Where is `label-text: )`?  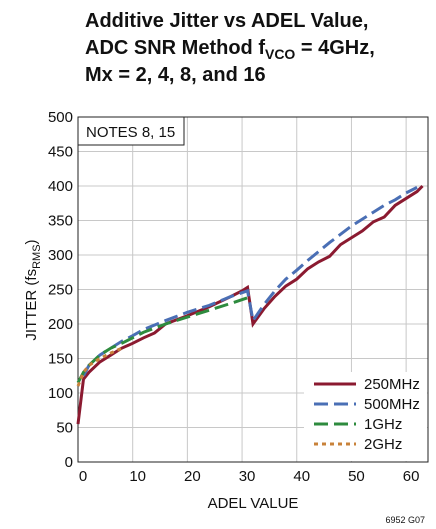 label-text: ) is located at coordinates (31, 241).